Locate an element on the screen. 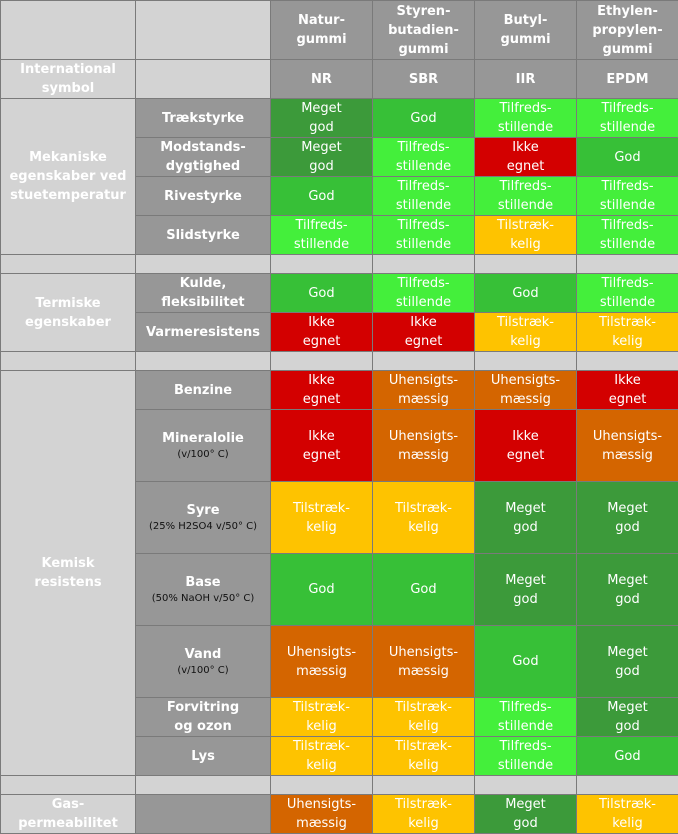 This screenshot has height=834, width=678. symbol-epdm: EPDM is located at coordinates (627, 79).